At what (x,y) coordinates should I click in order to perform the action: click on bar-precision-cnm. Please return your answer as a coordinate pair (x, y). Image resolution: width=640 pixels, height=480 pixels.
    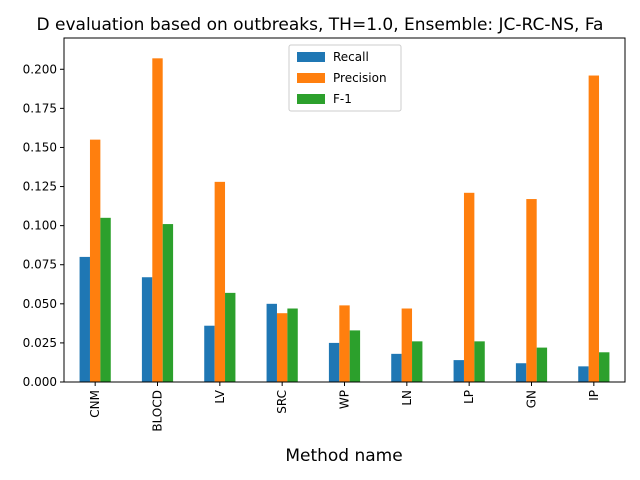
    Looking at the image, I should click on (95, 260).